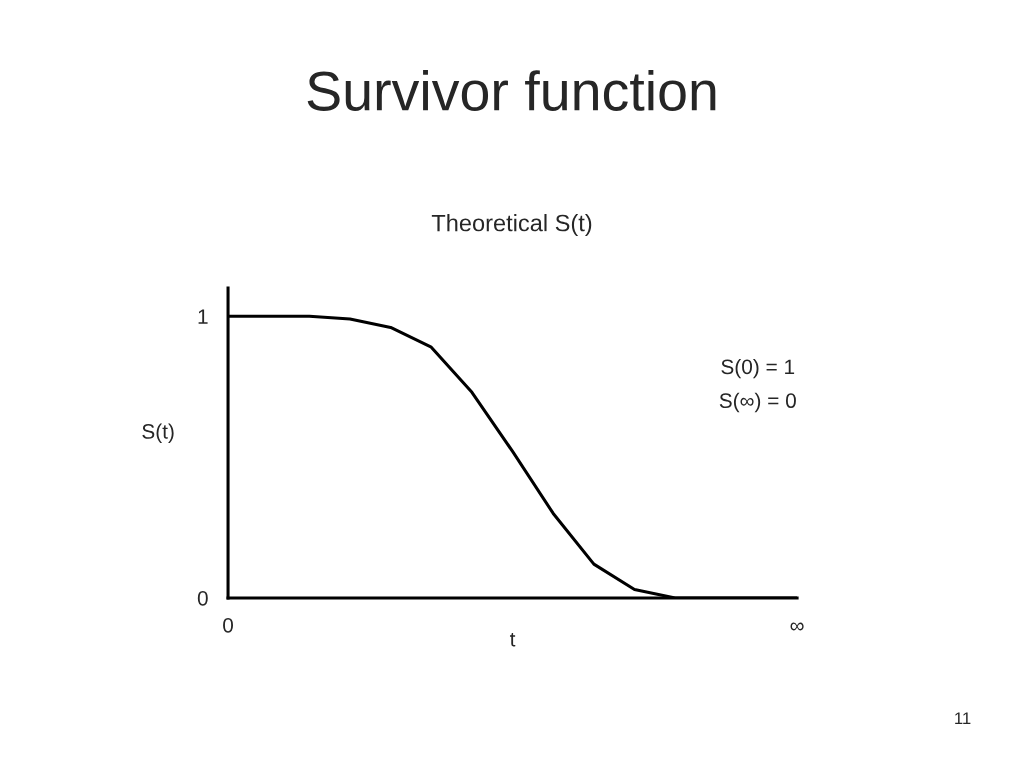 The width and height of the screenshot is (1024, 768). Describe the element at coordinates (963, 718) in the screenshot. I see `text: 11` at that location.